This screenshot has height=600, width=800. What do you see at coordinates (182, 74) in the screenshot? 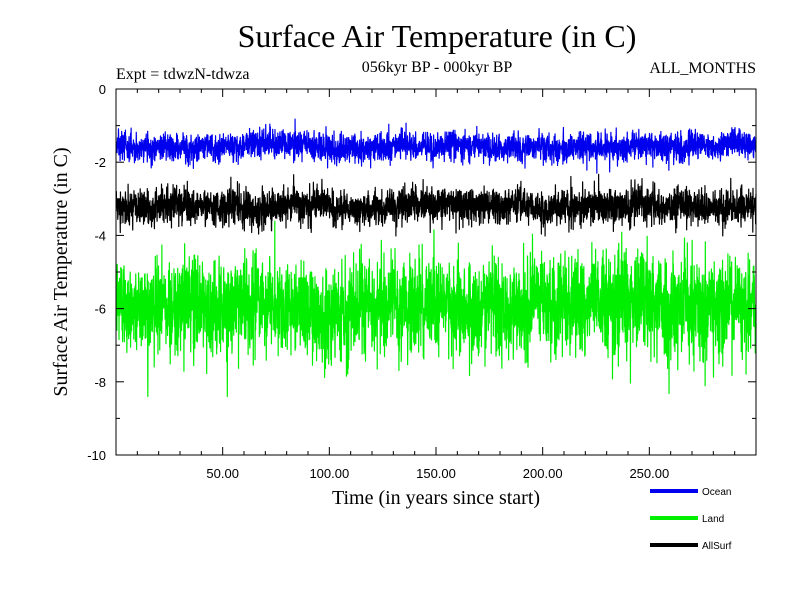
I see `experiment-label: Expt = tdwzN-tdwza` at bounding box center [182, 74].